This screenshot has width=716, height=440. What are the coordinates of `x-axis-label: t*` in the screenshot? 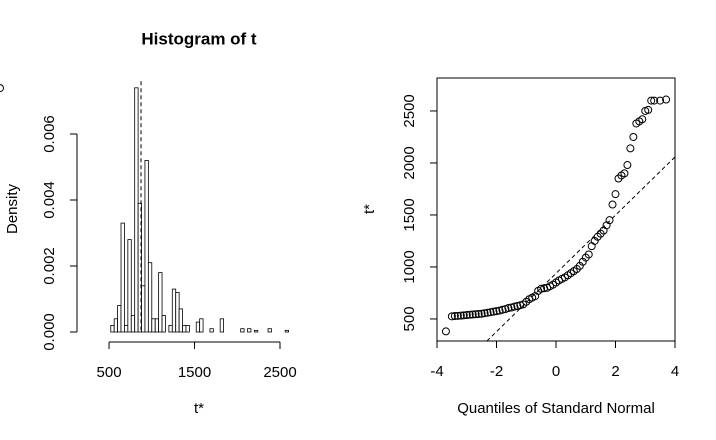 It's located at (199, 408).